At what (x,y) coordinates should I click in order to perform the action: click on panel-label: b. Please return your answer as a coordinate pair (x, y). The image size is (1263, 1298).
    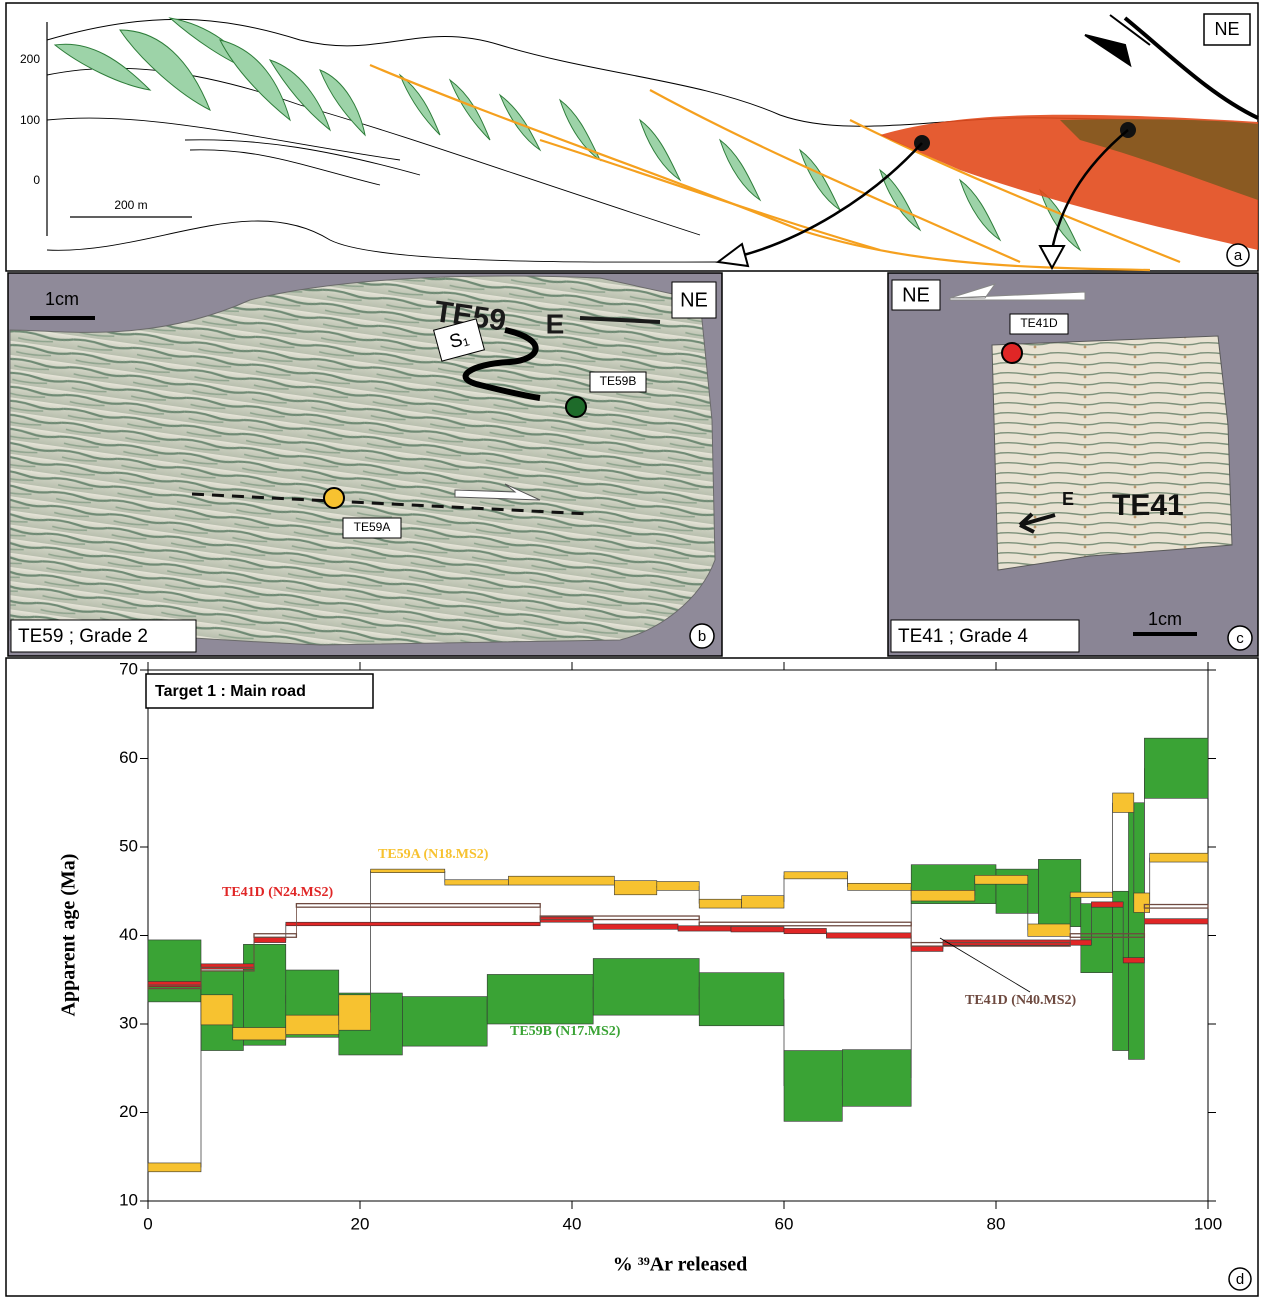
    Looking at the image, I should click on (702, 636).